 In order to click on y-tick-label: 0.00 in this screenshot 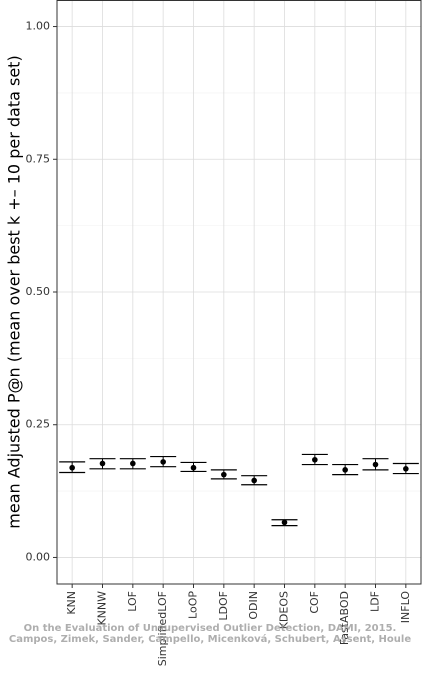, I will do `click(38, 556)`.